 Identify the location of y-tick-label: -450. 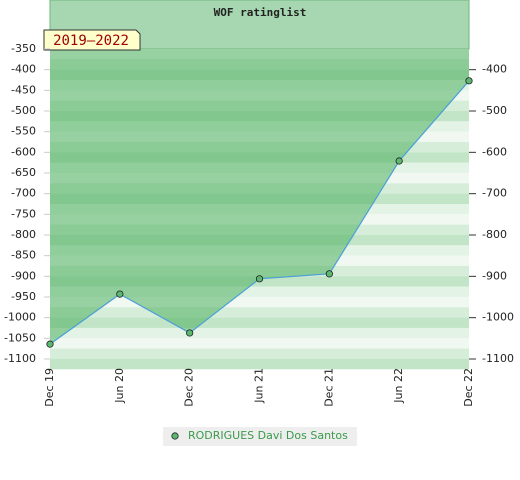
(23, 89).